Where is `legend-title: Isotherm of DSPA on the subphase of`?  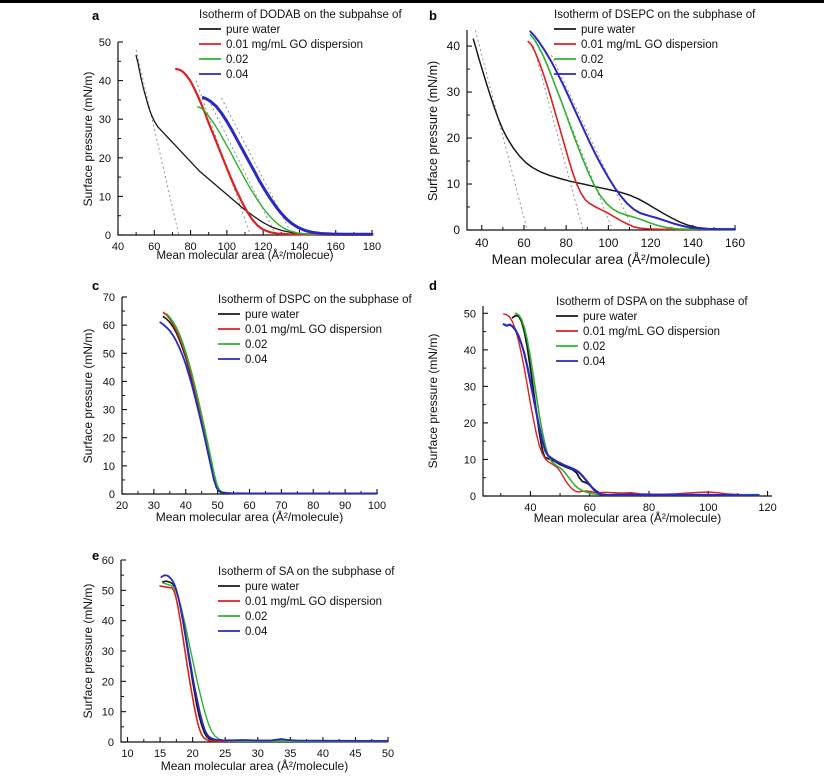 legend-title: Isotherm of DSPA on the subphase of is located at coordinates (652, 302).